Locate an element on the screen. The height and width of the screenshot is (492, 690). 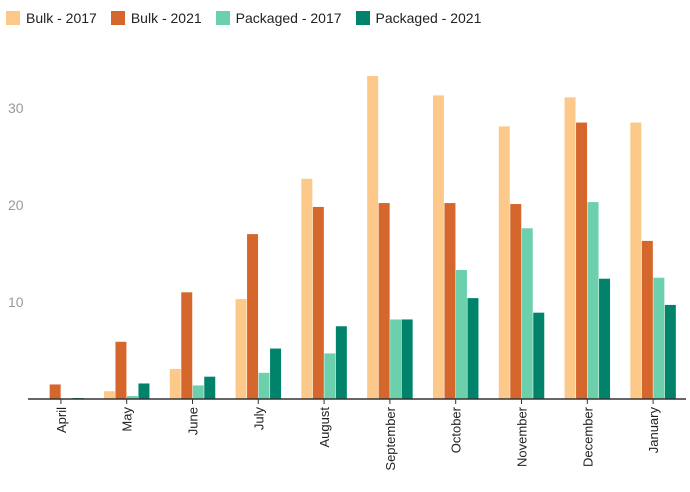
bar-bulk-2017-august is located at coordinates (307, 288).